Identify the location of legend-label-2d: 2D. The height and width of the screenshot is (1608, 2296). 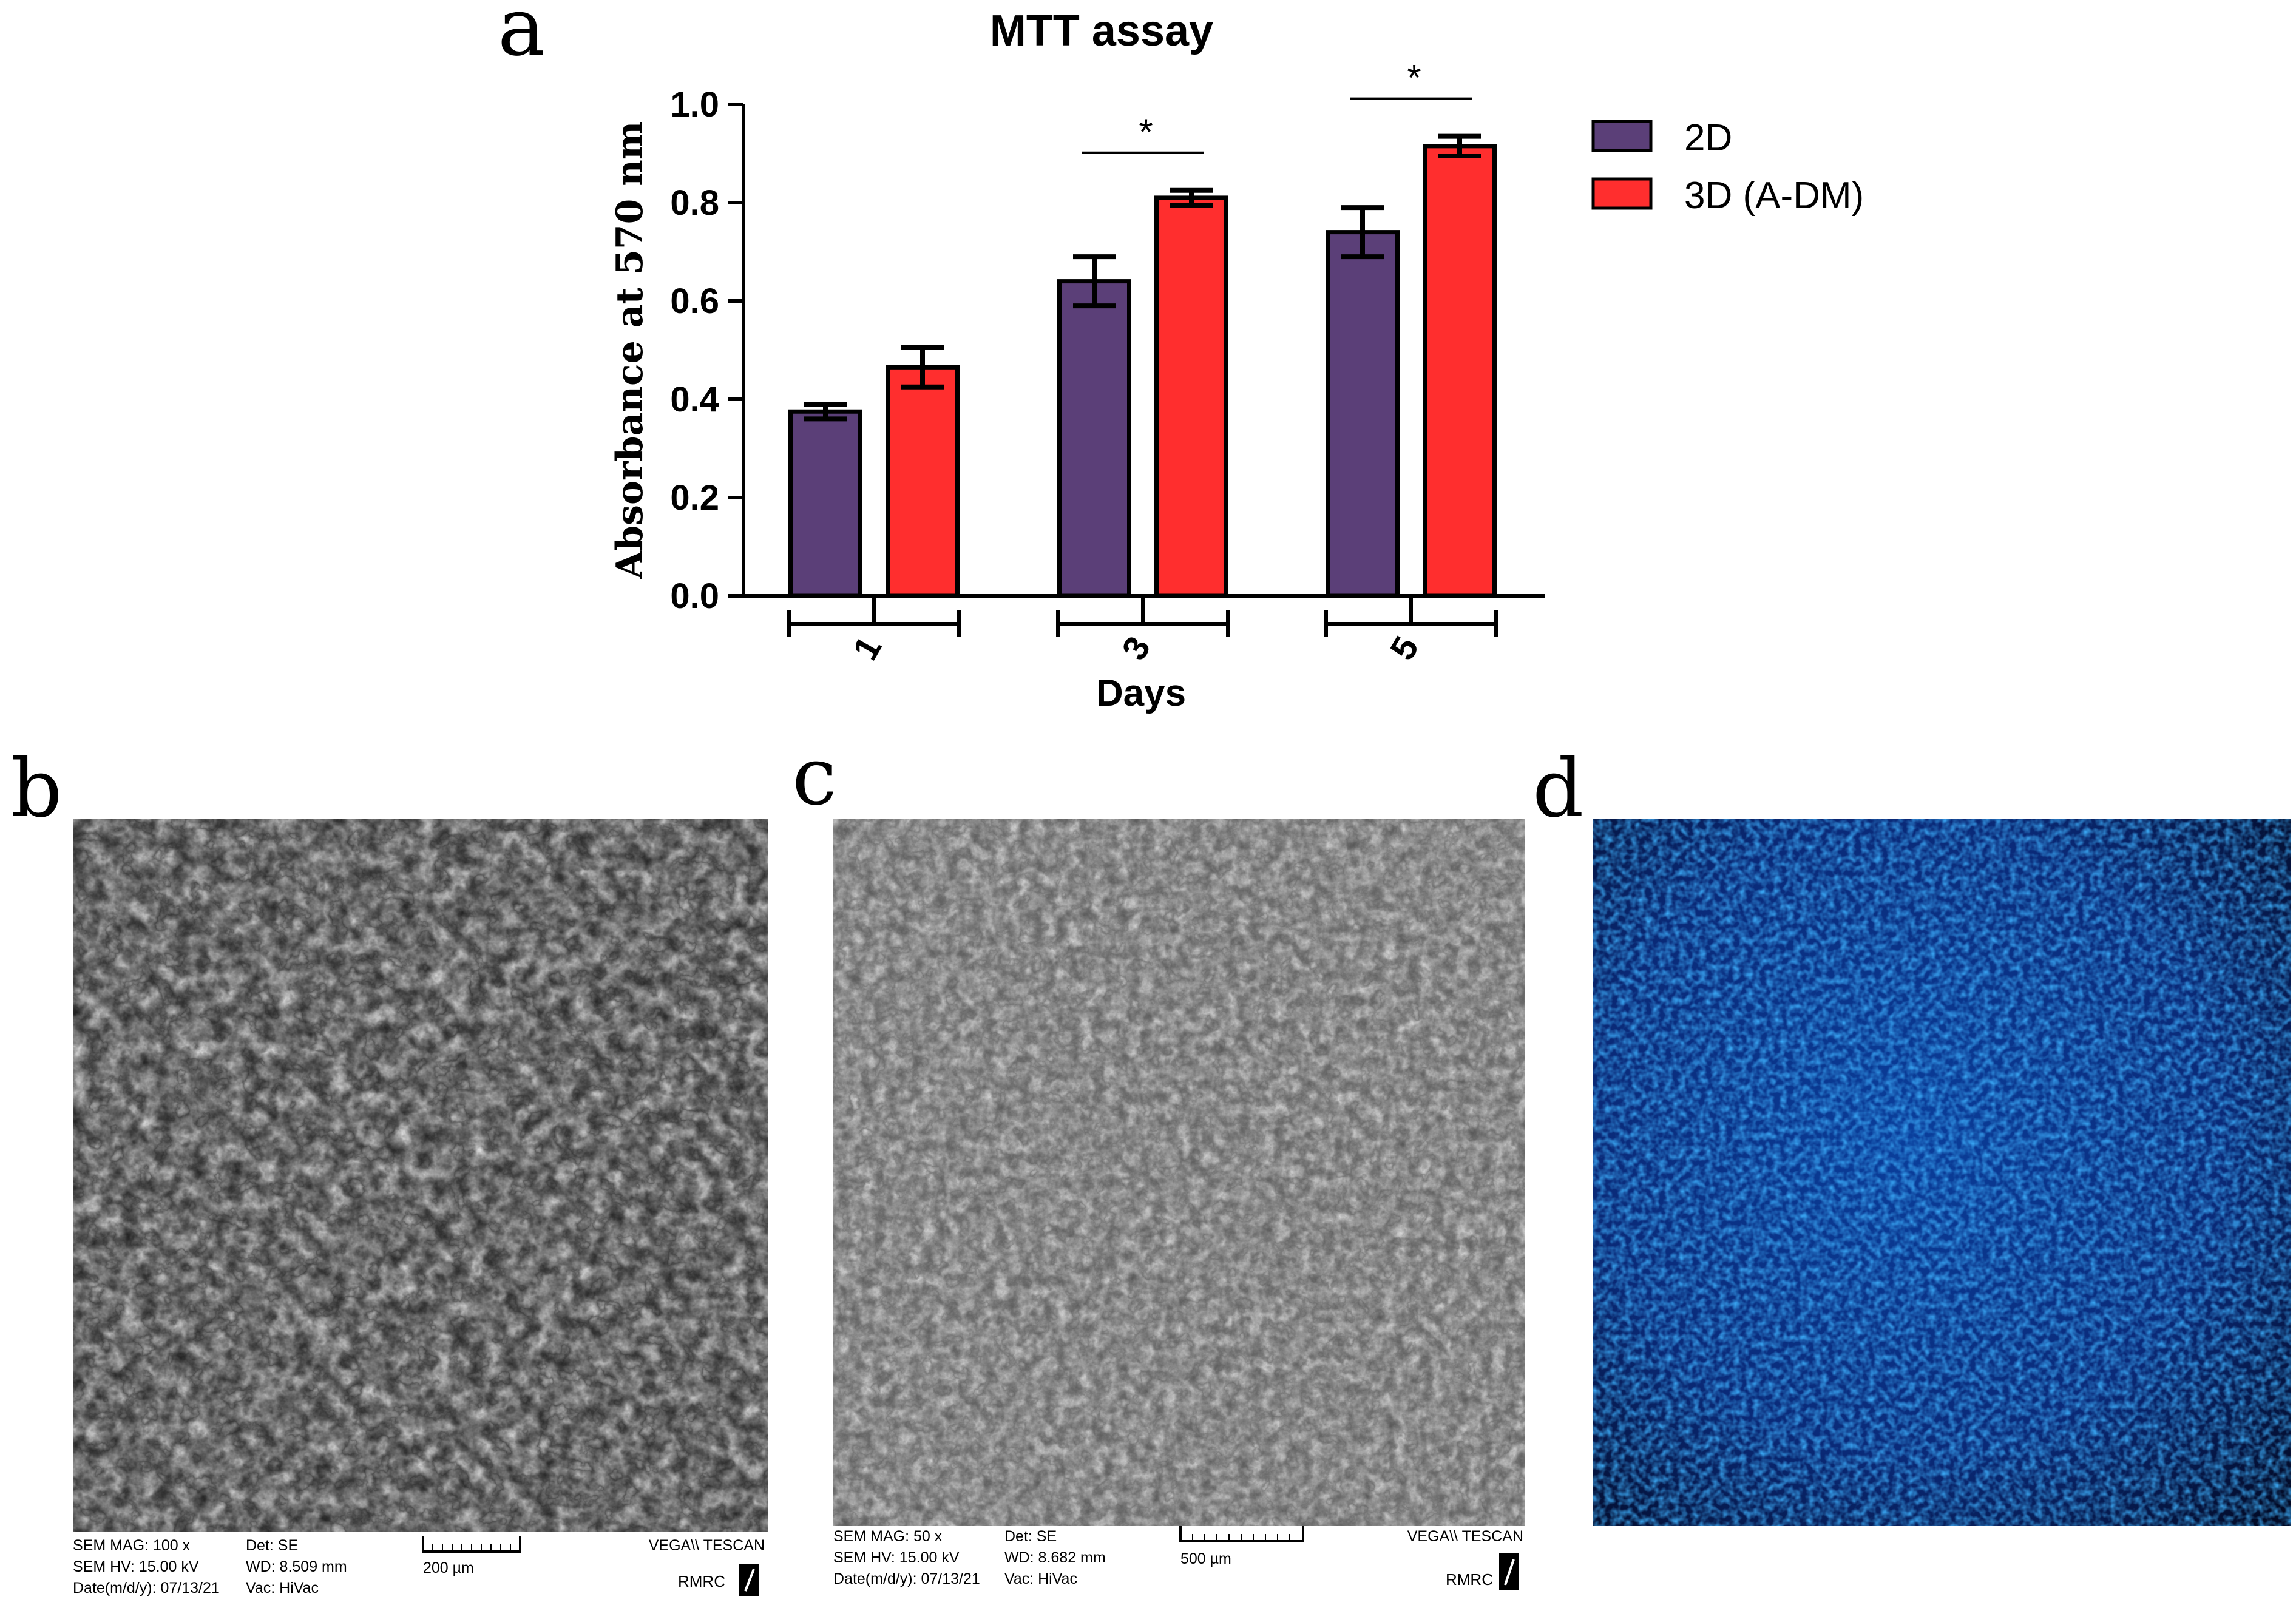
(1708, 138).